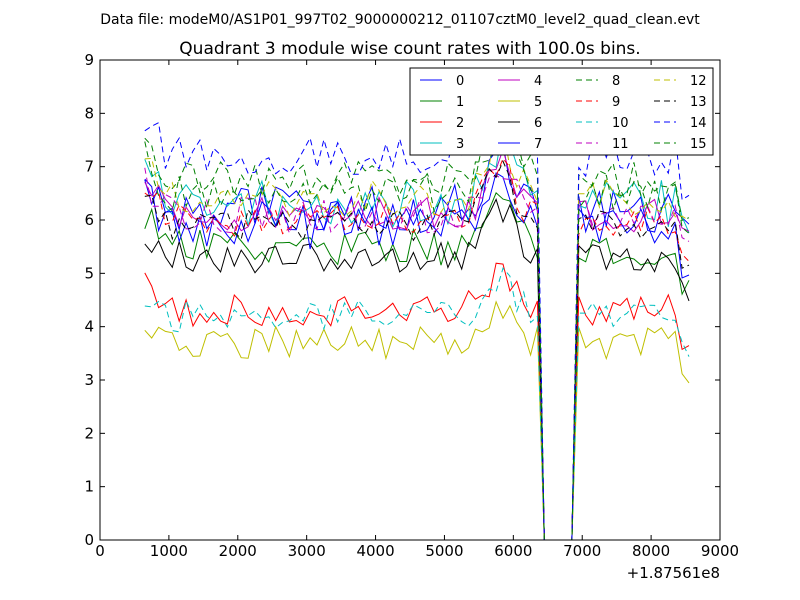  I want to click on y-tick-label: 4, so click(89, 327).